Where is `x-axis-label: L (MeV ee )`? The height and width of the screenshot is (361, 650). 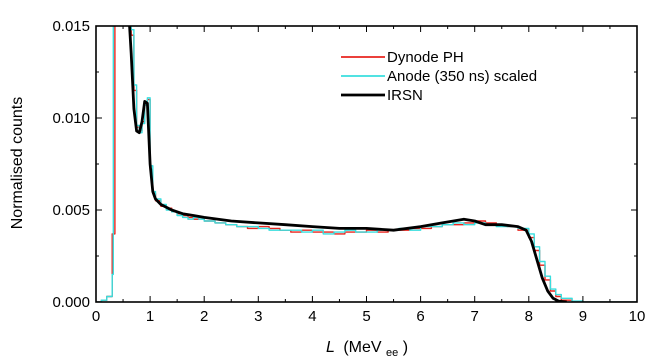 x-axis-label: L (MeV ee ) is located at coordinates (367, 349).